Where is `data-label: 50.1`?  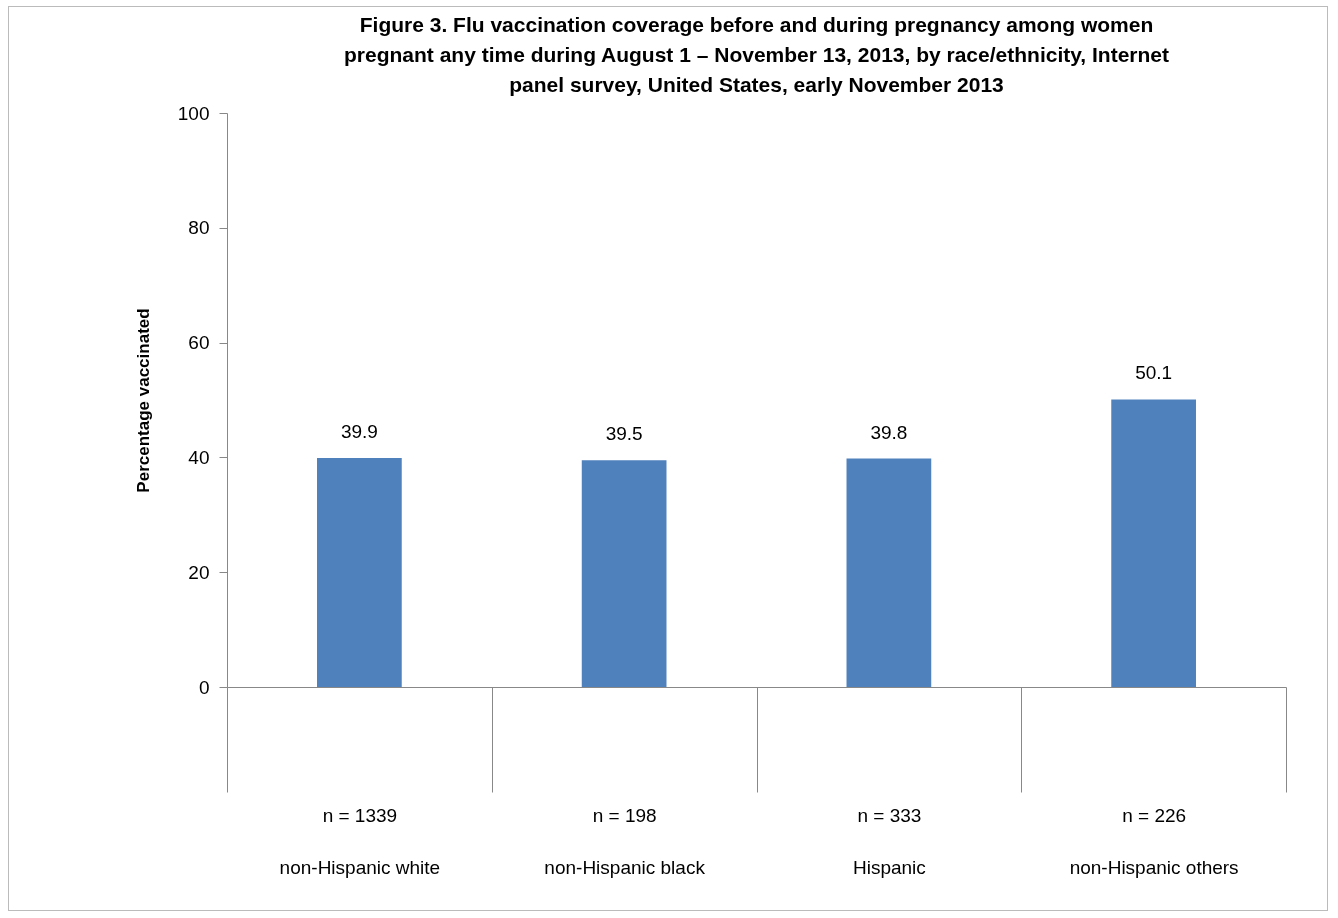 data-label: 50.1 is located at coordinates (1154, 373).